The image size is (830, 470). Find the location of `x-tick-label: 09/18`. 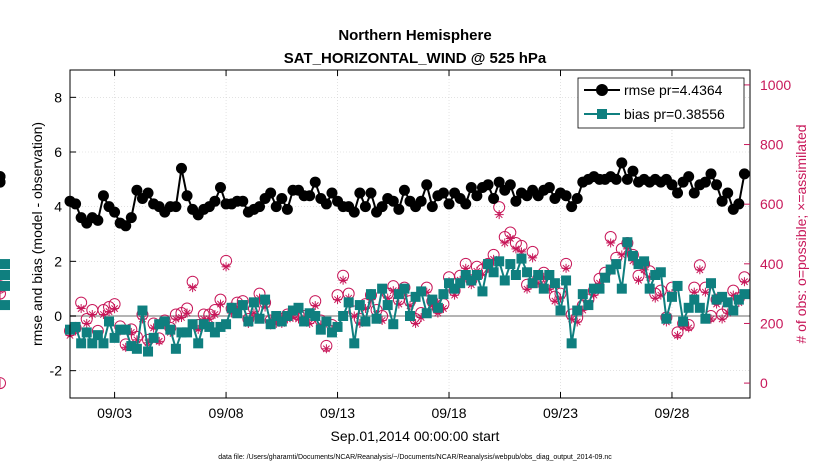

x-tick-label: 09/18 is located at coordinates (448, 413).